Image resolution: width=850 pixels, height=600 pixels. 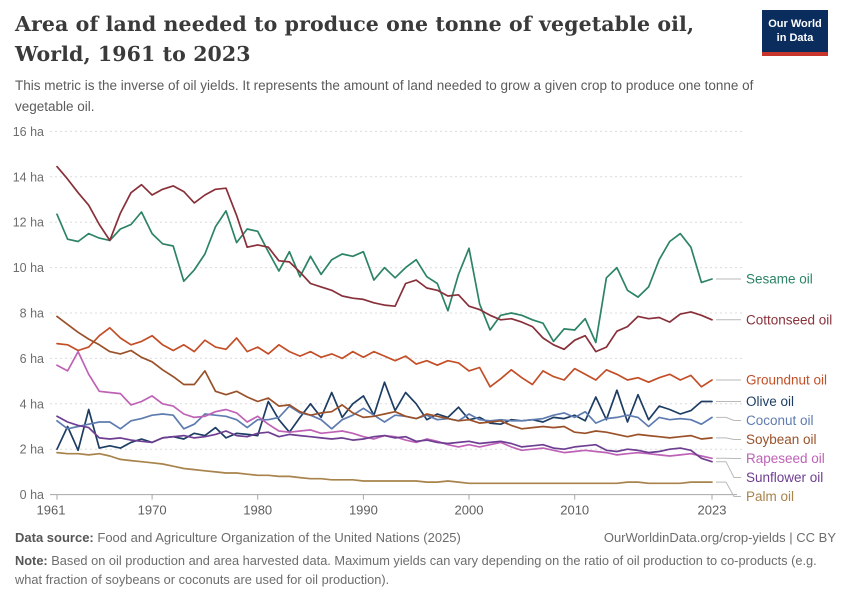 What do you see at coordinates (785, 458) in the screenshot?
I see `legend-label-rapeseed-oil: Rapeseed oil` at bounding box center [785, 458].